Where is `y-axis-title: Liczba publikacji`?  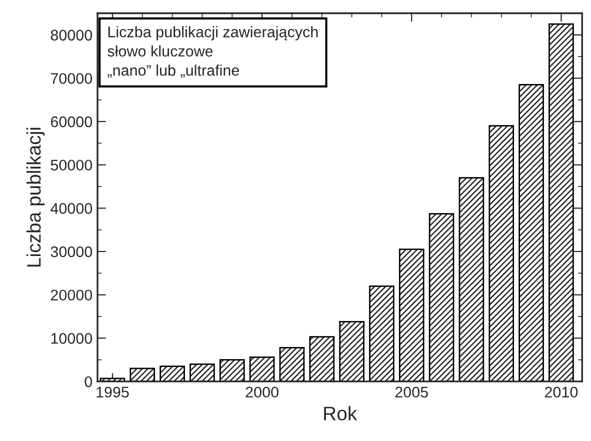
y-axis-title: Liczba publikacji is located at coordinates (35, 197).